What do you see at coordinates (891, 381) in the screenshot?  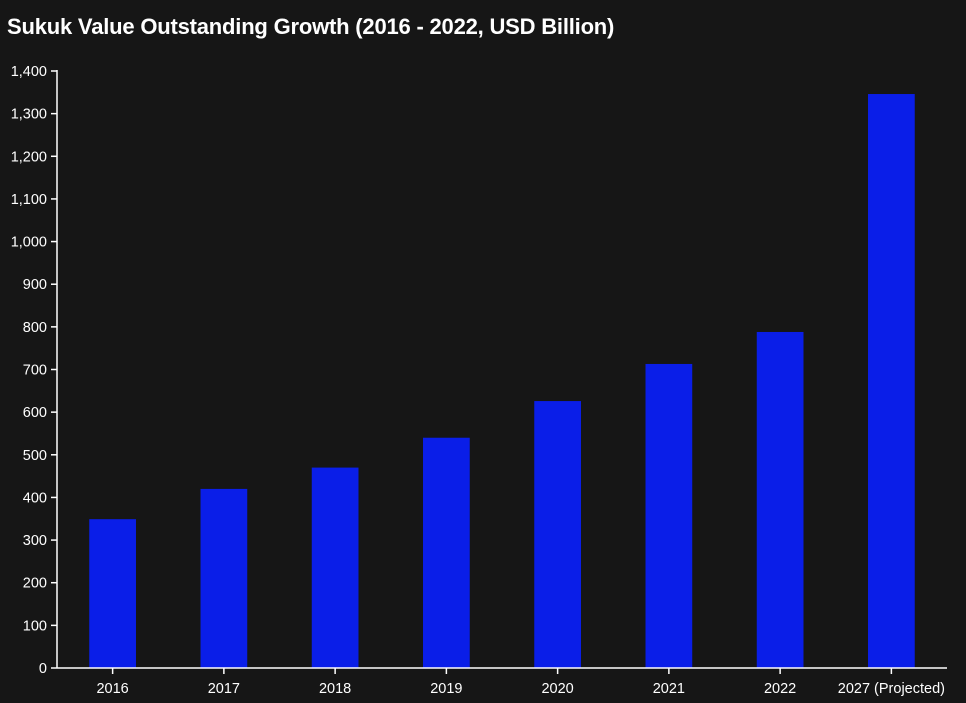 I see `bar-2027-projected` at bounding box center [891, 381].